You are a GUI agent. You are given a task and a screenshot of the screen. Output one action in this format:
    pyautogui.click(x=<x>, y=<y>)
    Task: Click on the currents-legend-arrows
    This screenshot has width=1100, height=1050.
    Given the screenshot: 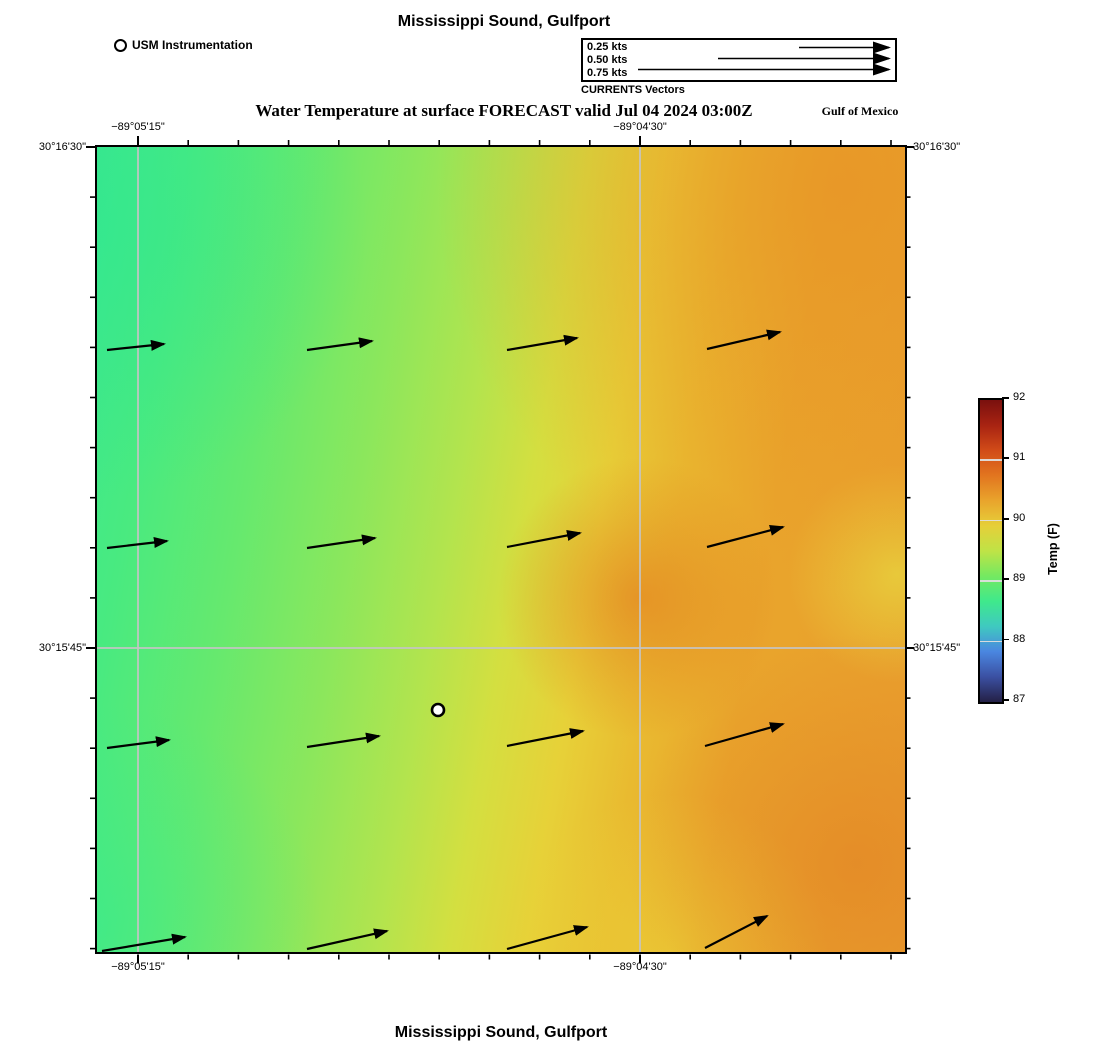 What is the action you would take?
    pyautogui.click(x=764, y=58)
    